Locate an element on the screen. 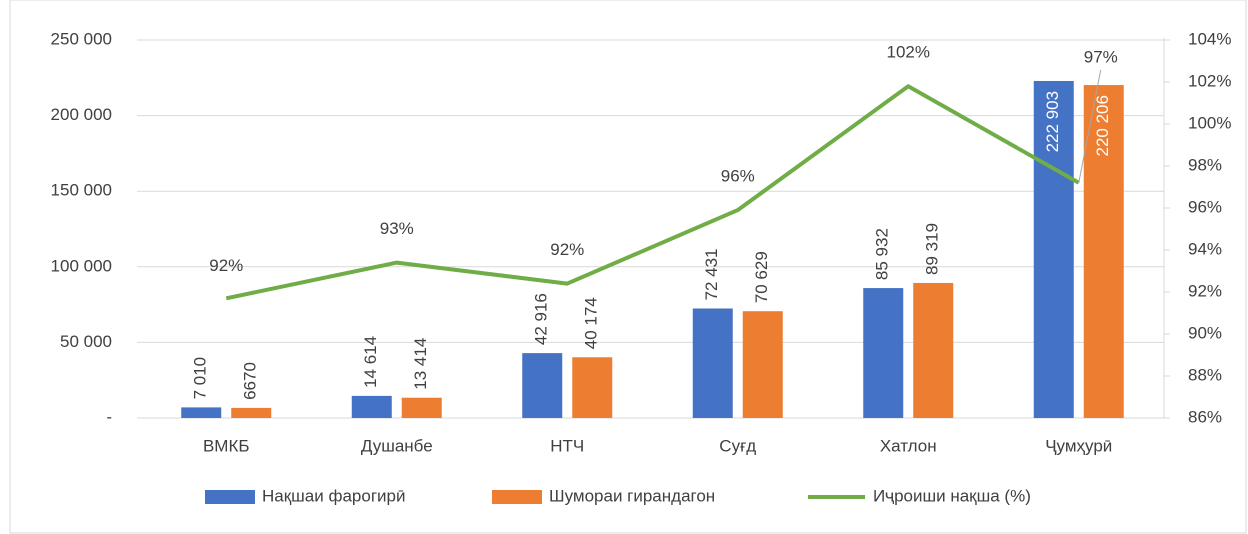  y-tick-label: 150 000 is located at coordinates (81, 190).